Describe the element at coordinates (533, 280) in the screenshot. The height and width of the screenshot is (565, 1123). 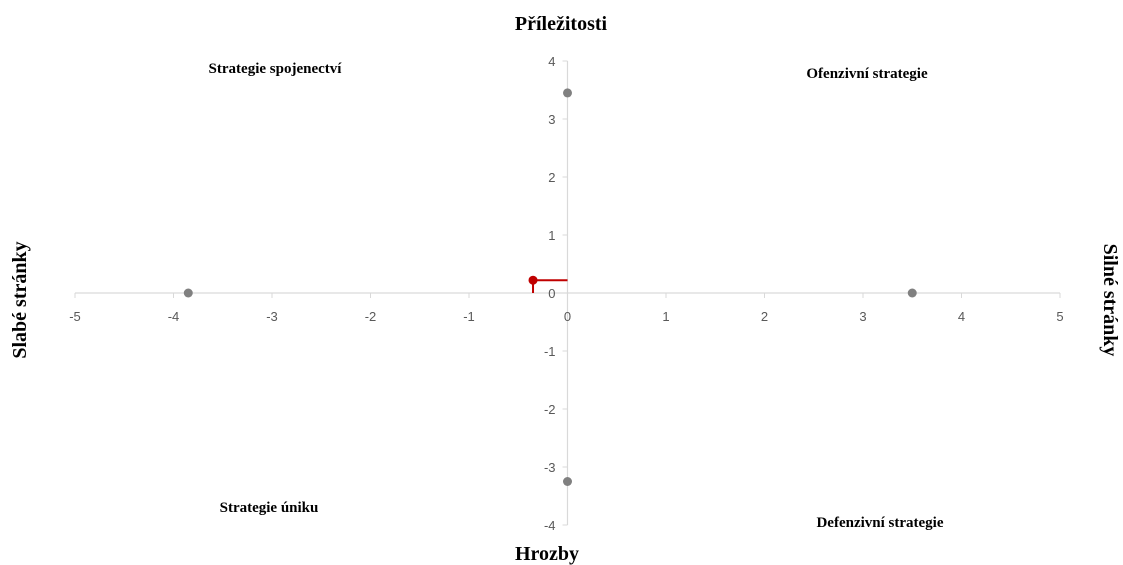
I see `result-point` at that location.